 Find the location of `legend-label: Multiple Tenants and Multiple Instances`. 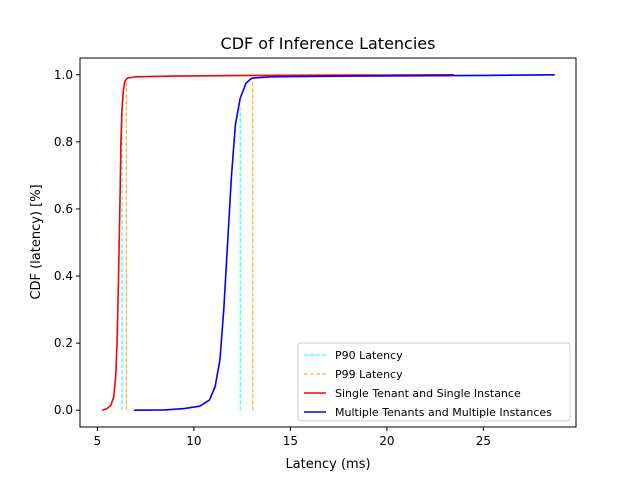

legend-label: Multiple Tenants and Multiple Instances is located at coordinates (443, 412).